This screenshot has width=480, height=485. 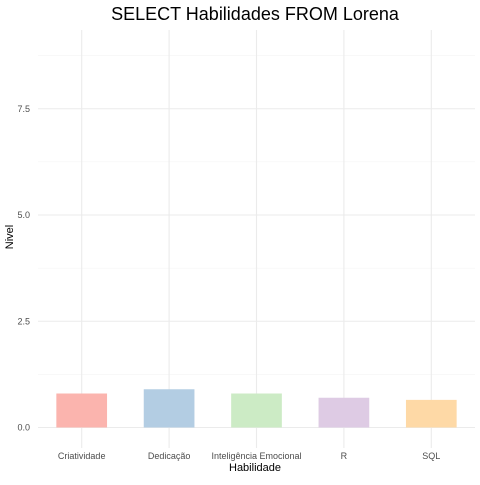 I want to click on x-tick-label: SQL, so click(x=431, y=456).